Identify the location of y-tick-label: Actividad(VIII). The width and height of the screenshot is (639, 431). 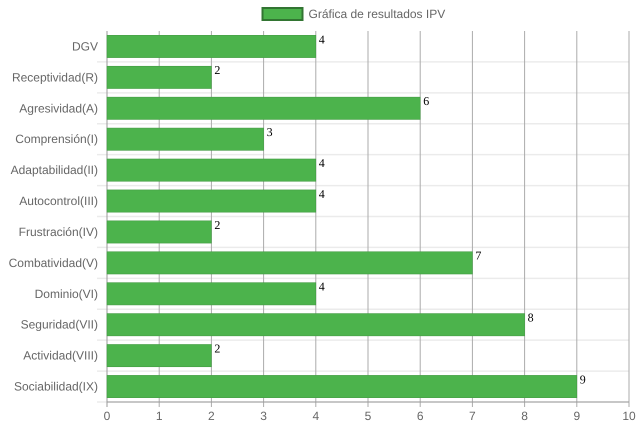
(60, 355).